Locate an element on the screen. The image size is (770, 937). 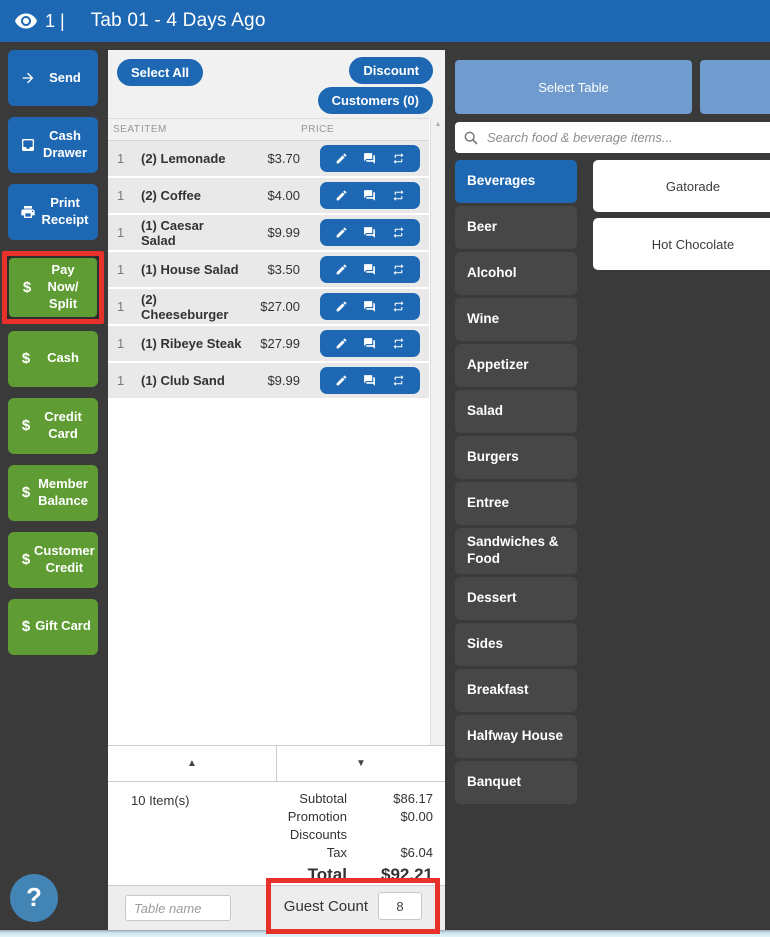
gift-card-button: $ Gift Card is located at coordinates (53, 626).